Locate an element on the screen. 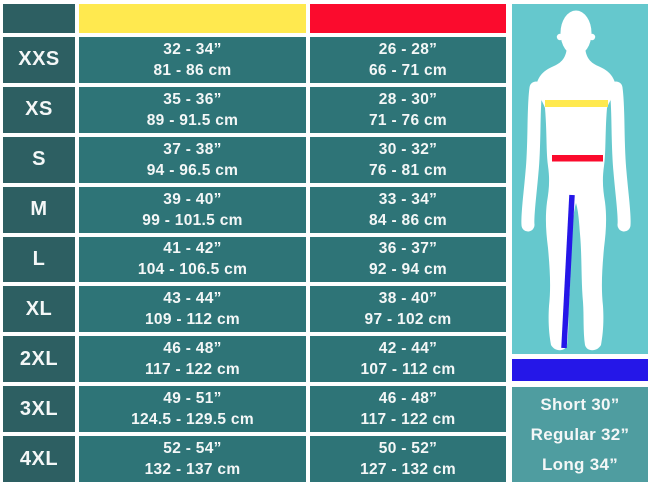 The width and height of the screenshot is (650, 488). chest-inches-value: 41 - 42” is located at coordinates (192, 249).